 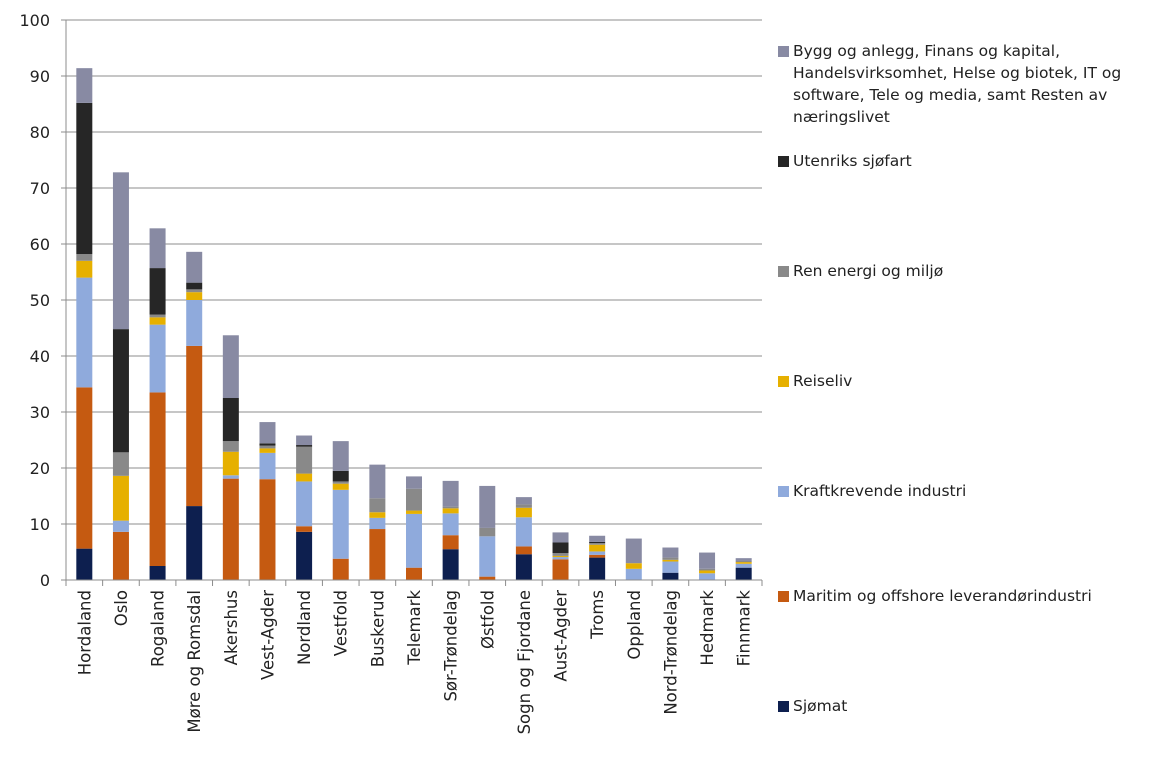 I want to click on legend-item: Maritim og offshore leverandørindustri, so click(x=935, y=596).